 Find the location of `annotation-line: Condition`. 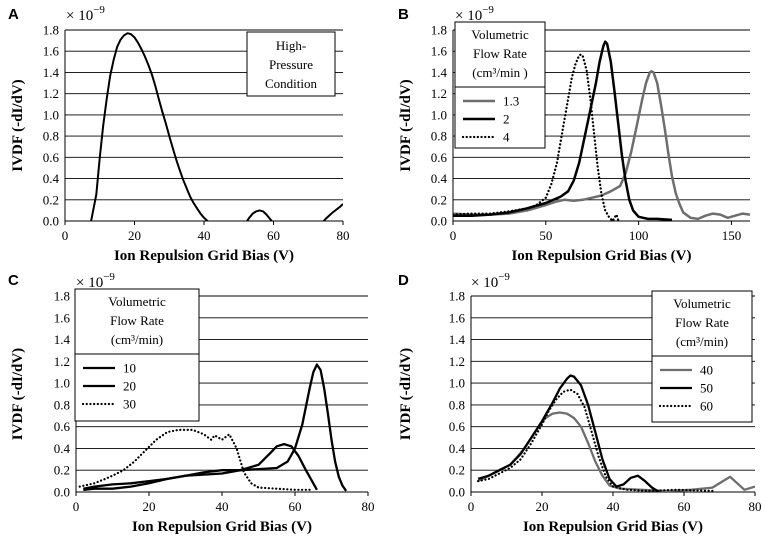

annotation-line: Condition is located at coordinates (291, 83).